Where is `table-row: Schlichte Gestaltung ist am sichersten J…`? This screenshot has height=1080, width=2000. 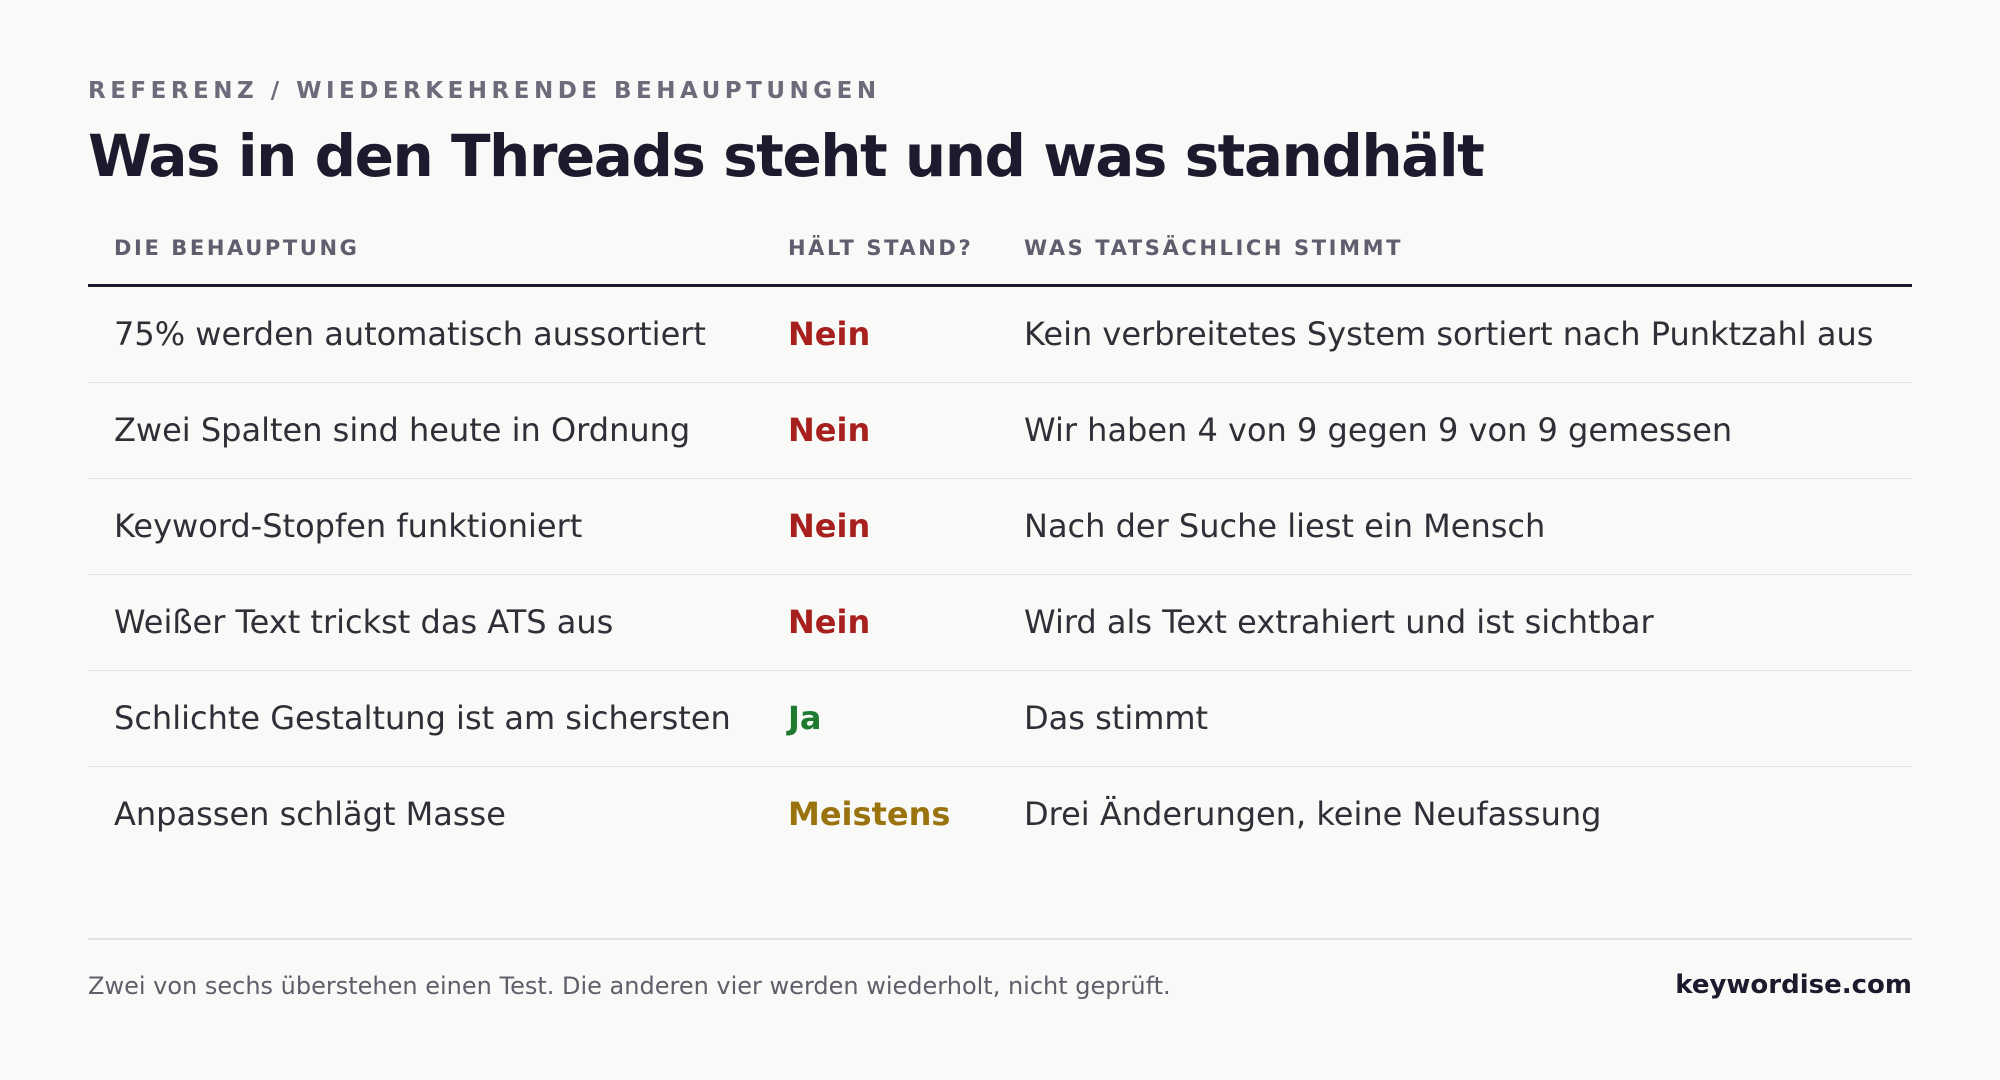 table-row: Schlichte Gestaltung ist am sichersten J… is located at coordinates (1000, 719).